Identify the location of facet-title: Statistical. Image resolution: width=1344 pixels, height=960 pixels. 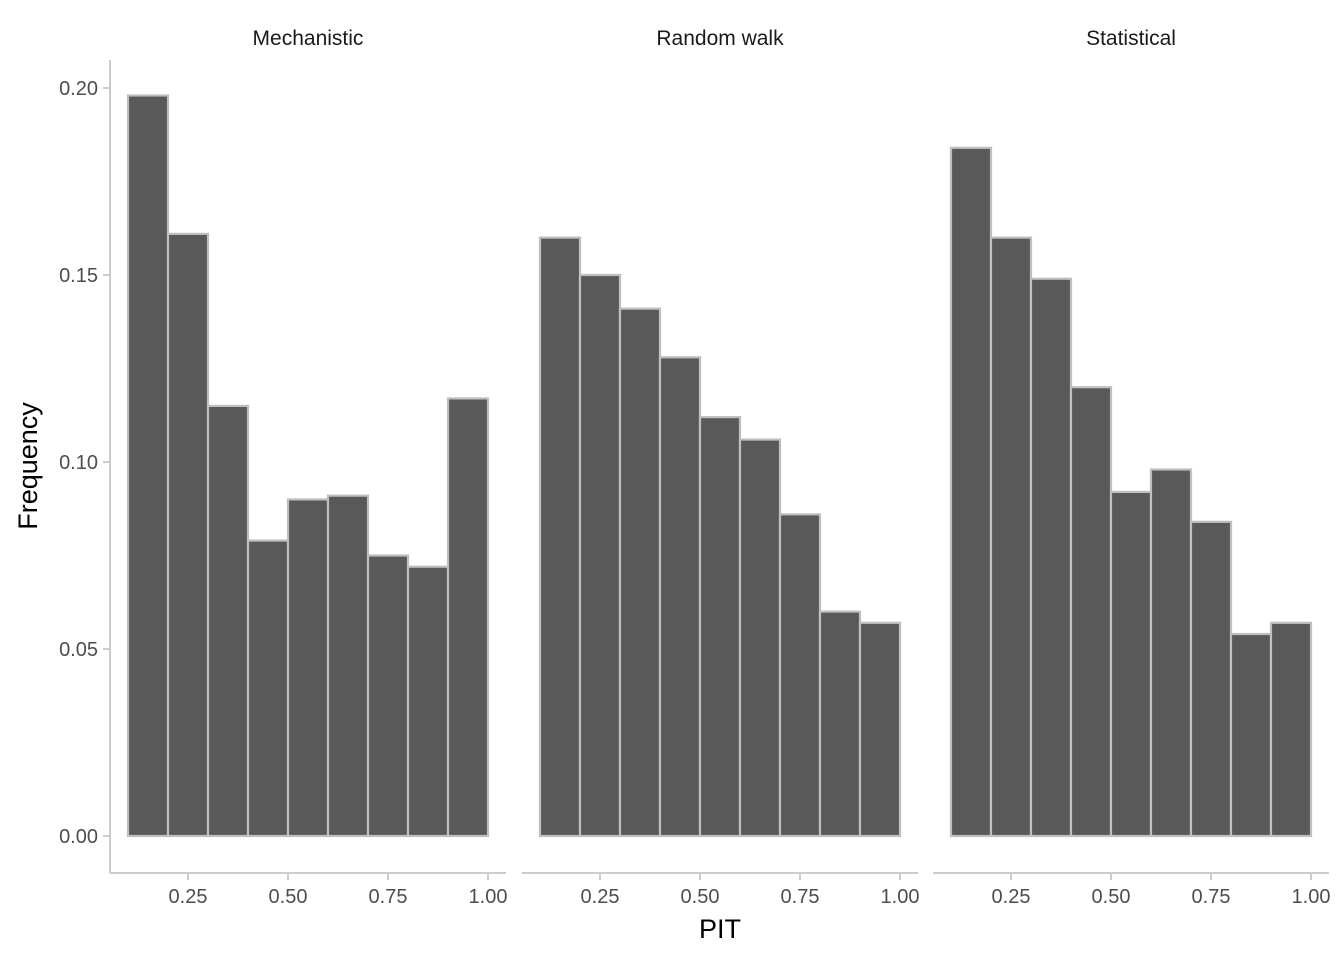
(1131, 38).